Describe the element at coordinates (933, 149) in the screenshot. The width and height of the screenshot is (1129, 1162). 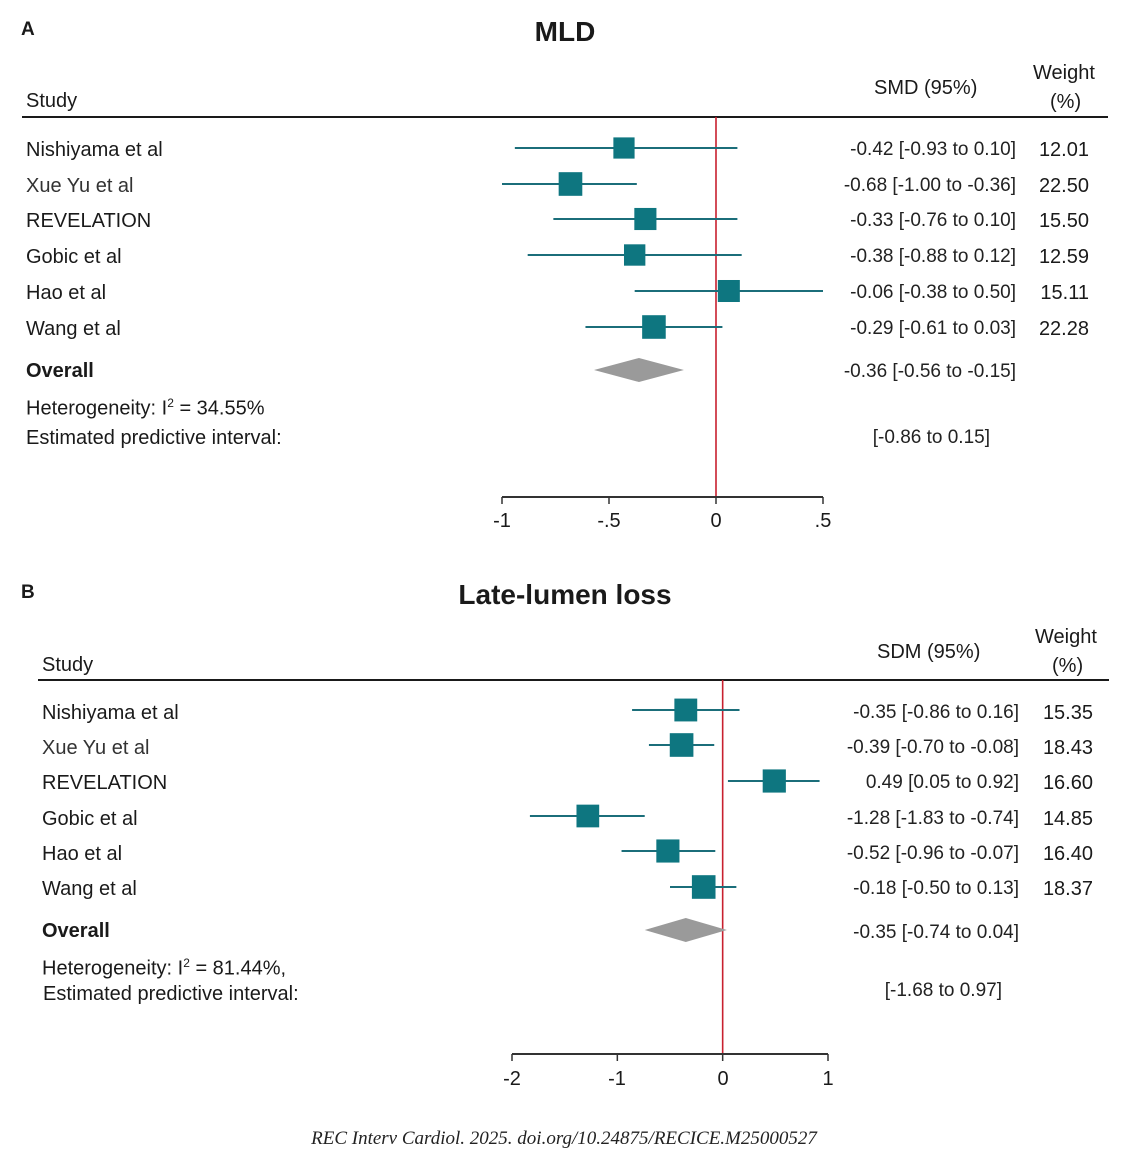
I see `effect-estimate: -0.42 [-0.93 to 0.10]` at that location.